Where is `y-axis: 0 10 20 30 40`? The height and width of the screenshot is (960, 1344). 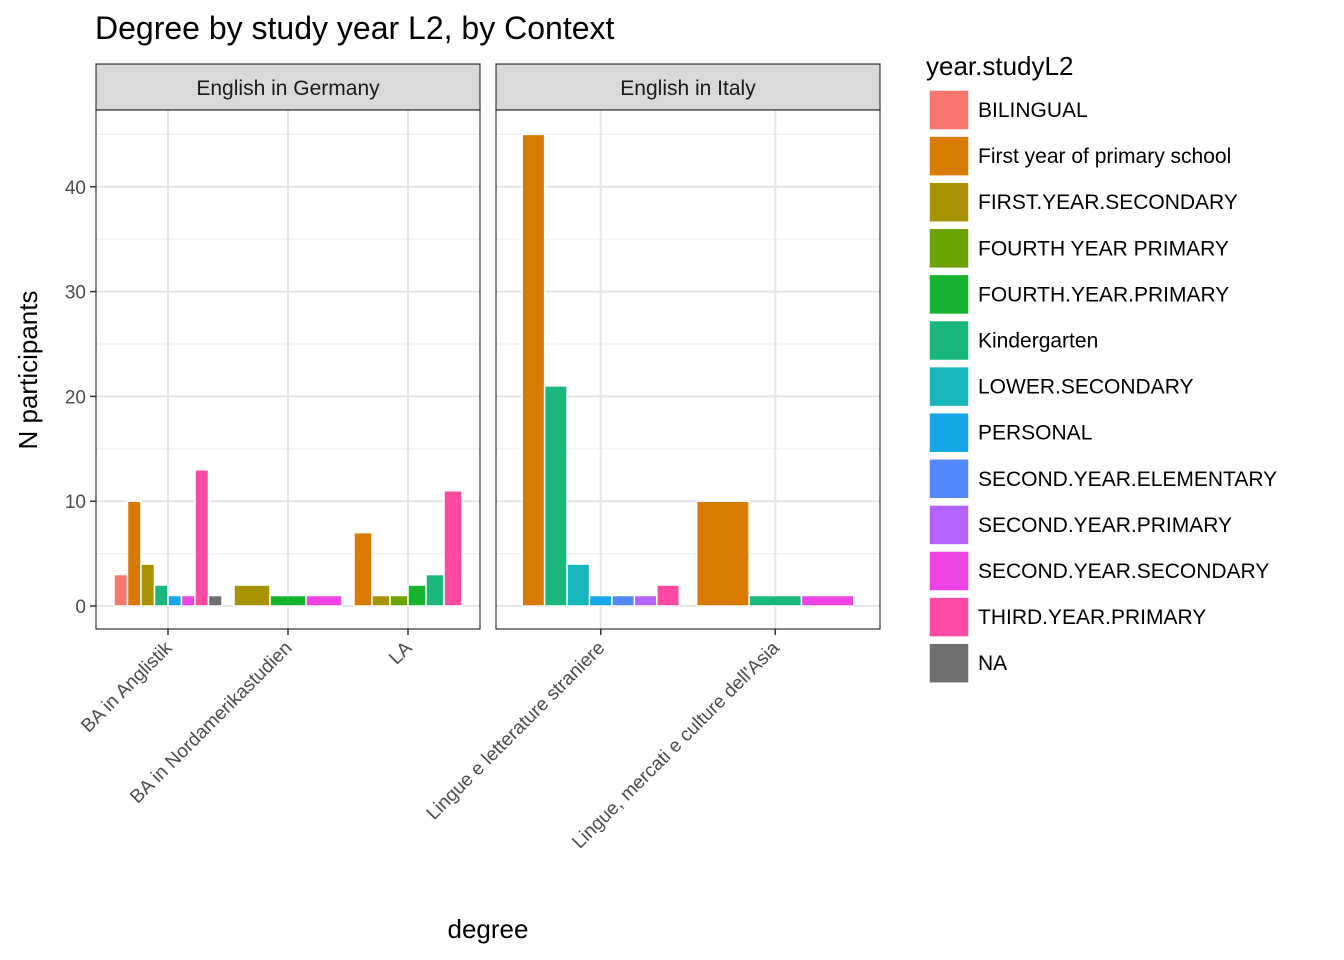
y-axis: 0 10 20 30 40 is located at coordinates (80, 398).